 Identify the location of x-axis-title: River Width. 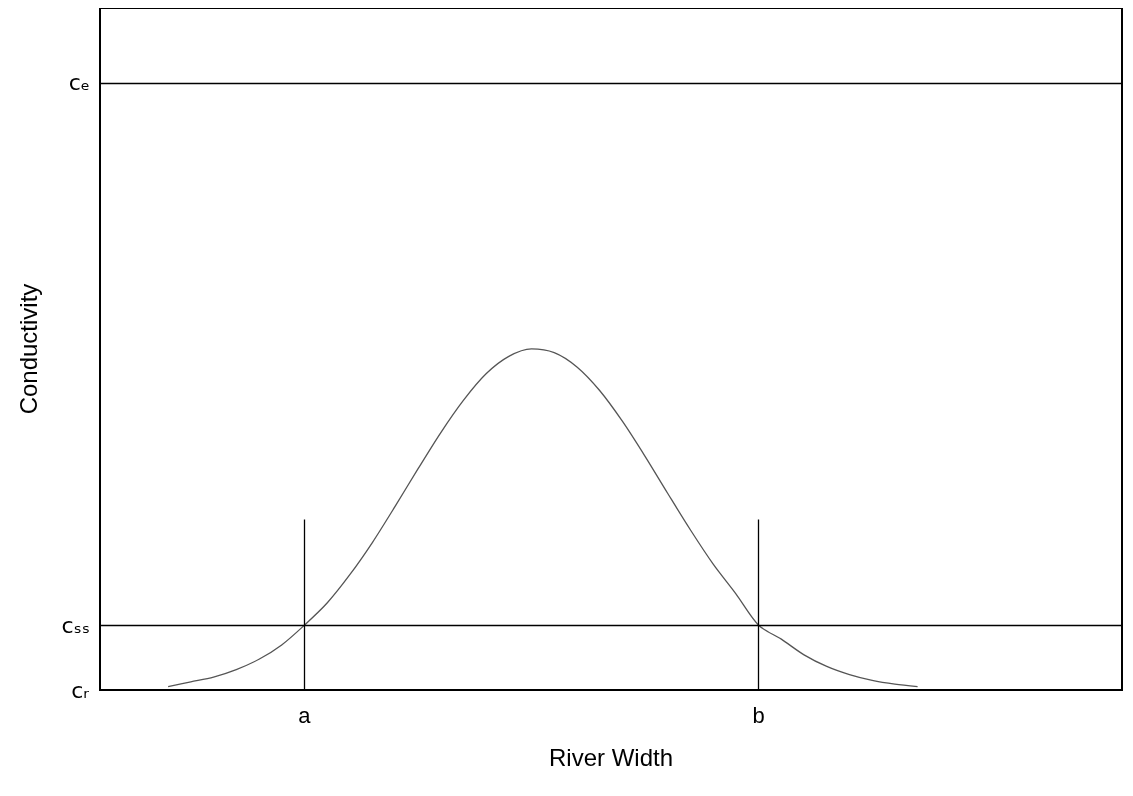
(611, 757).